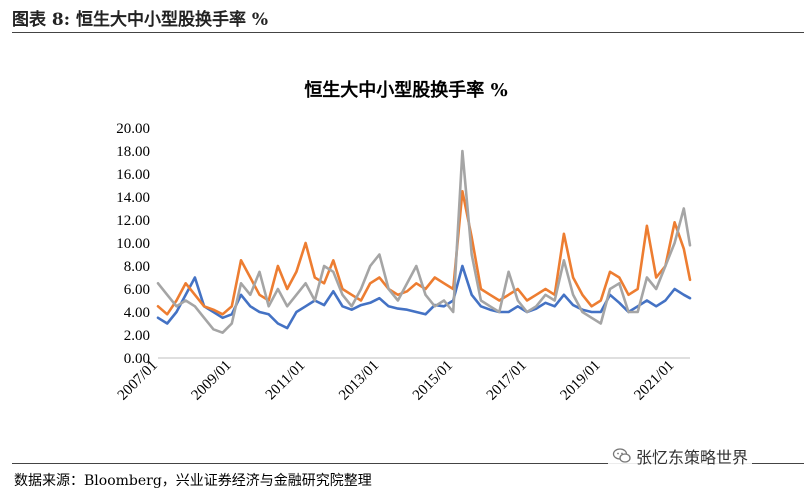 Image resolution: width=812 pixels, height=493 pixels. Describe the element at coordinates (137, 313) in the screenshot. I see `y-tick-label: 4.00` at that location.